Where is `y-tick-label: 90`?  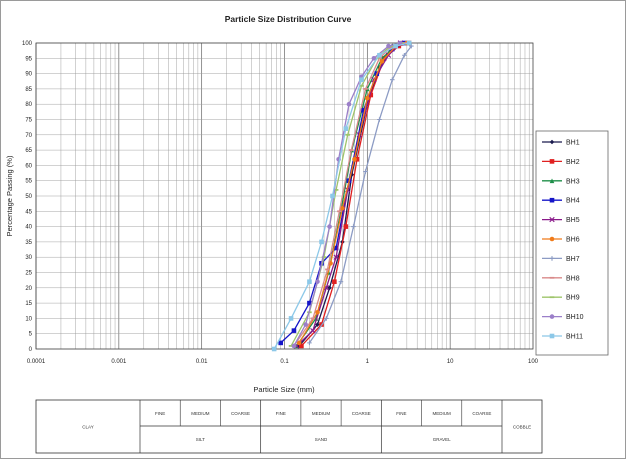 y-tick-label: 90 is located at coordinates (28, 75).